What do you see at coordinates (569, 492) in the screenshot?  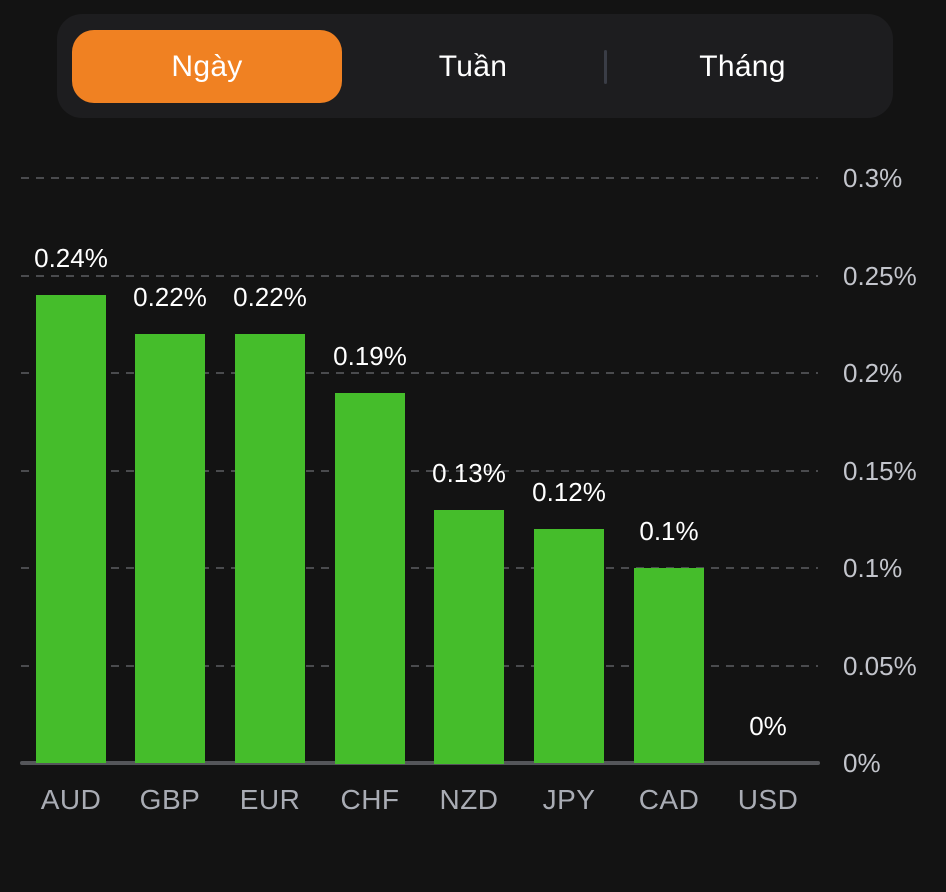 I see `bar-value-label-jpy: 0.12%` at bounding box center [569, 492].